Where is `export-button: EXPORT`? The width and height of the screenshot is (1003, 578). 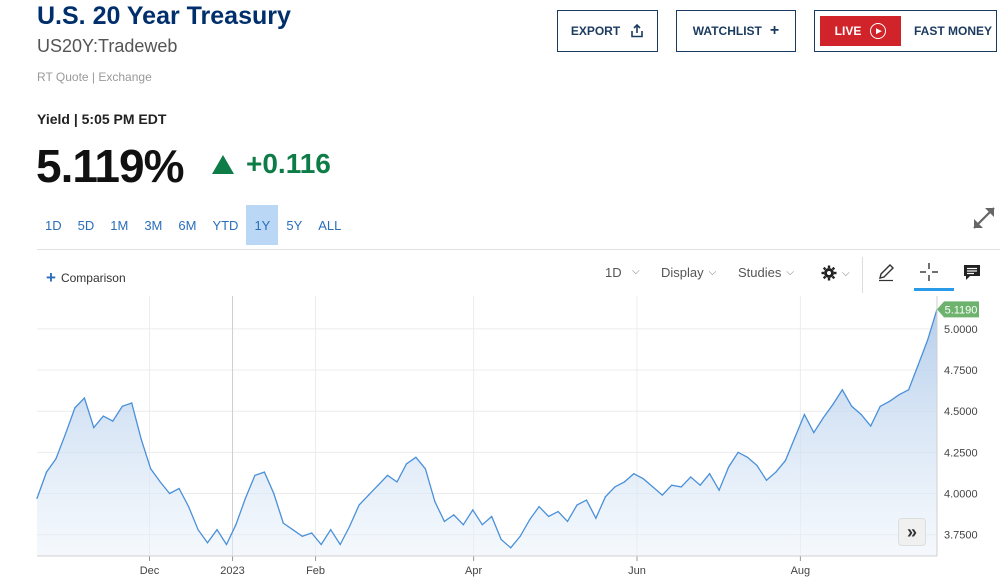
export-button: EXPORT is located at coordinates (607, 31).